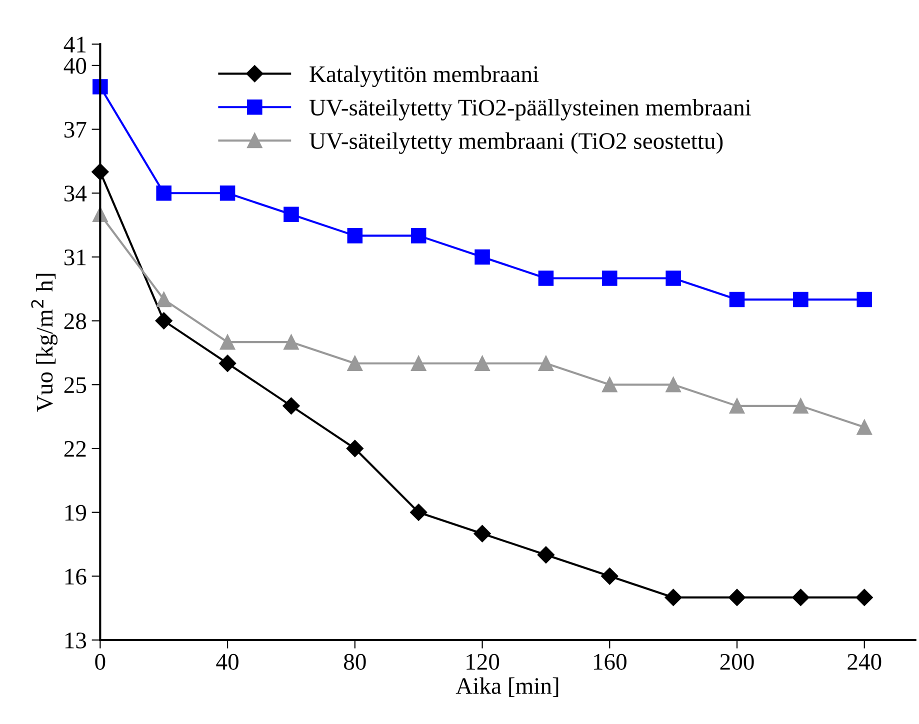 This screenshot has width=919, height=724. I want to click on y-tick-label: 28, so click(75, 321).